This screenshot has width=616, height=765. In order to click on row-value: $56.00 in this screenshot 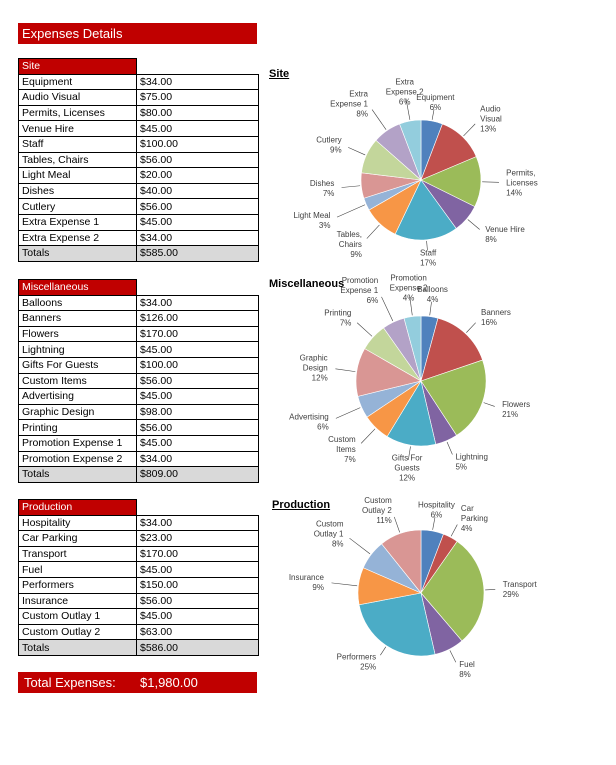, I will do `click(197, 427)`.